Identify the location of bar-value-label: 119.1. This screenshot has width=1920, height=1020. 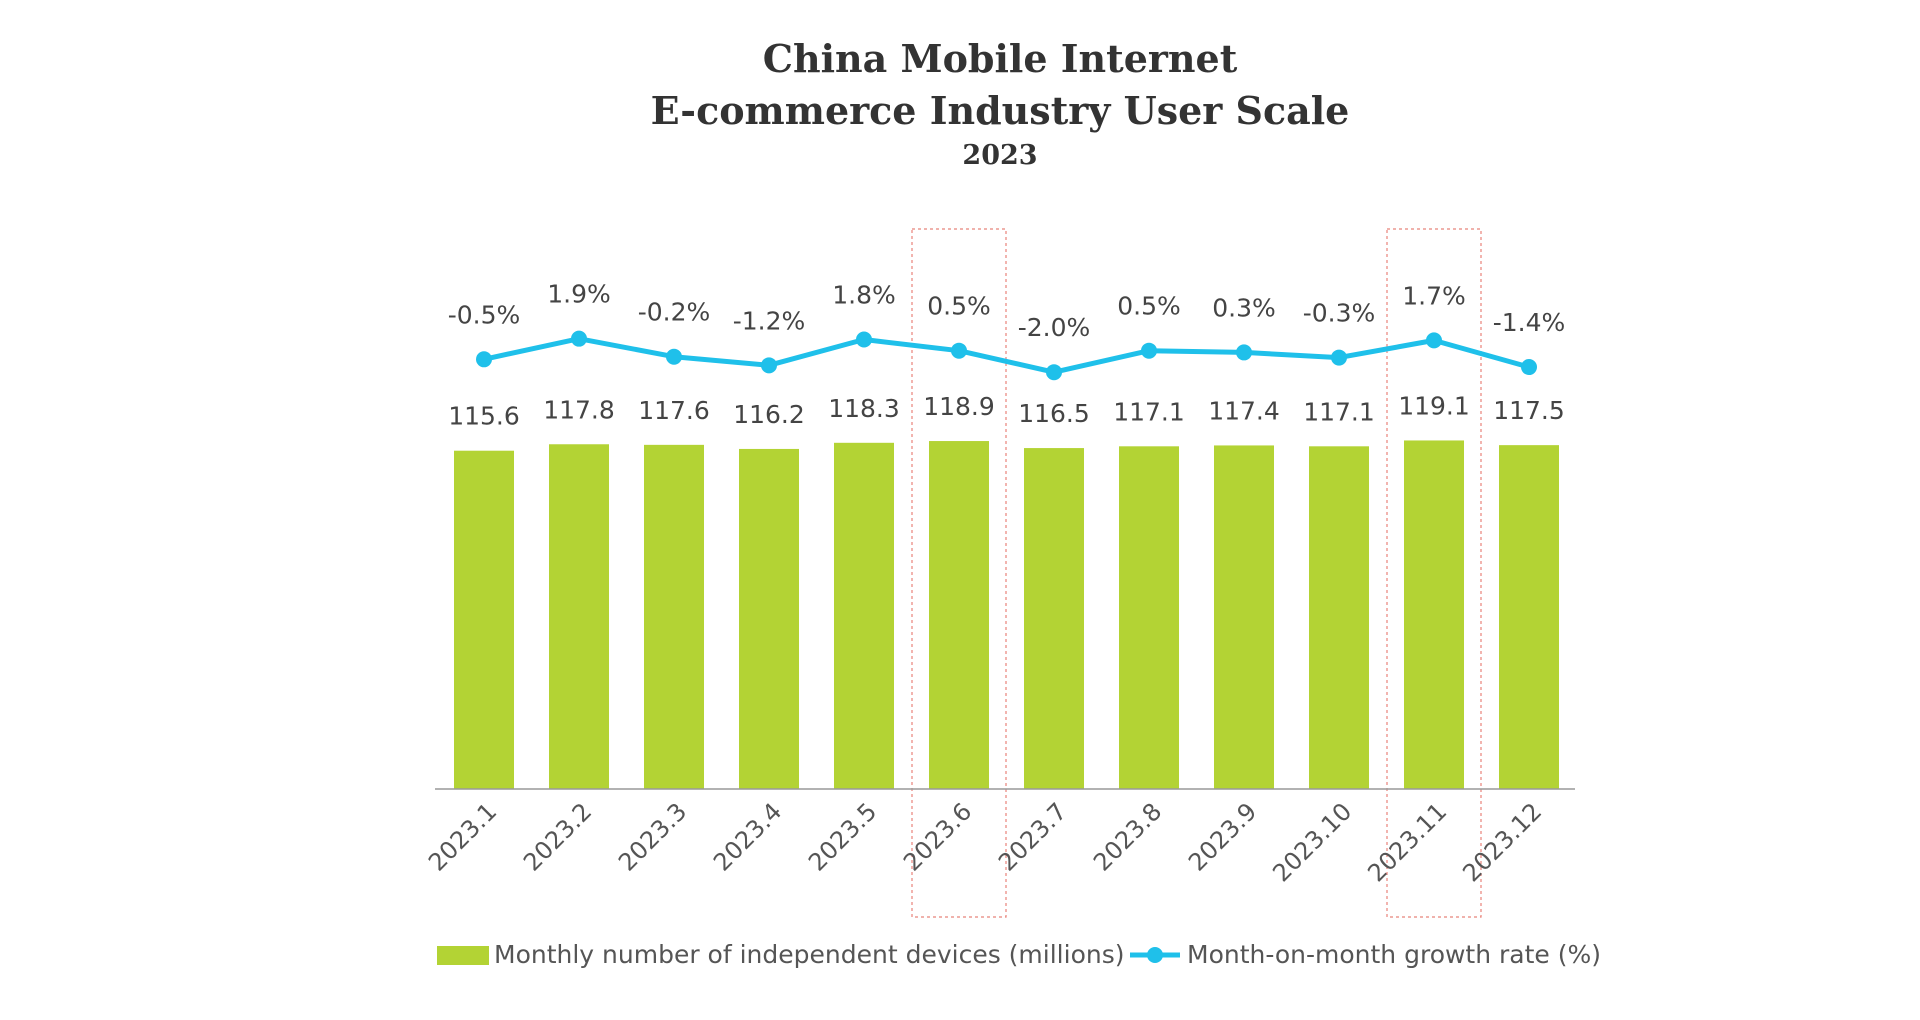
(1434, 405).